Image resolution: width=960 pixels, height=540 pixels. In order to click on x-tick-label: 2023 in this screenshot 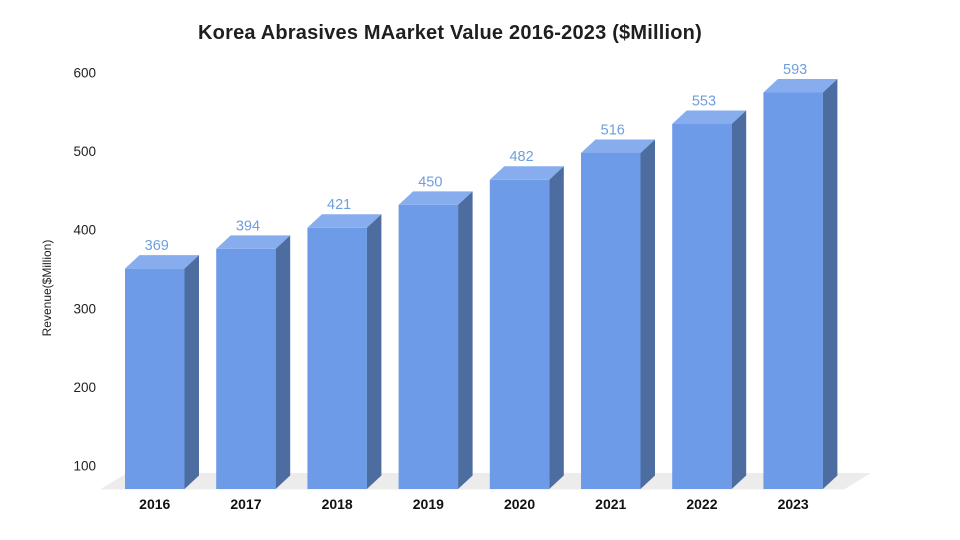, I will do `click(793, 504)`.